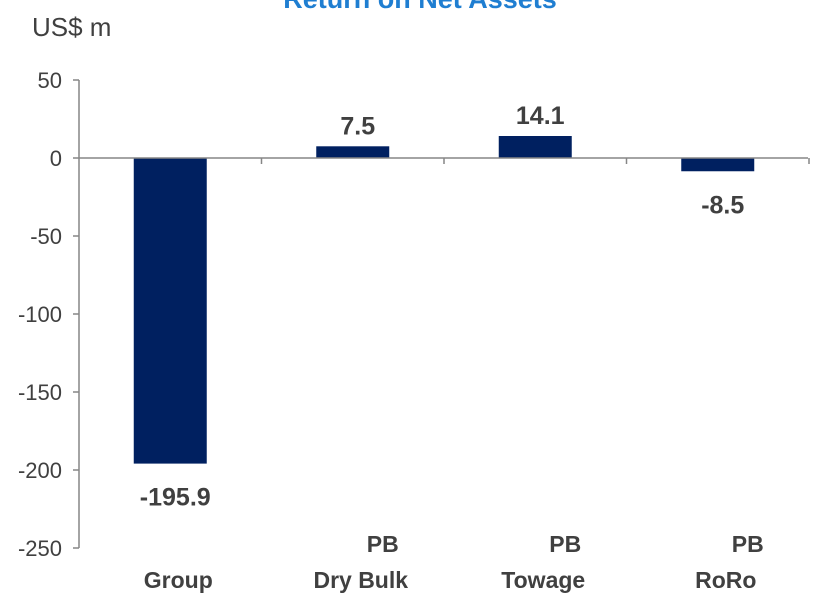  I want to click on data-label: 7.5, so click(357, 126).